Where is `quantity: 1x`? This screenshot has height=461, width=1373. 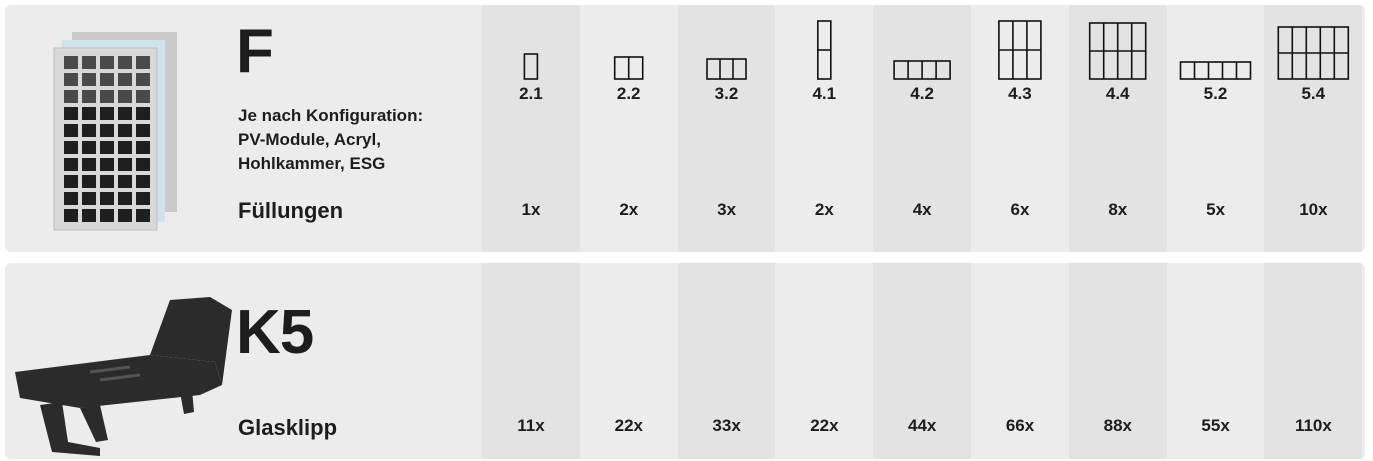 quantity: 1x is located at coordinates (531, 209).